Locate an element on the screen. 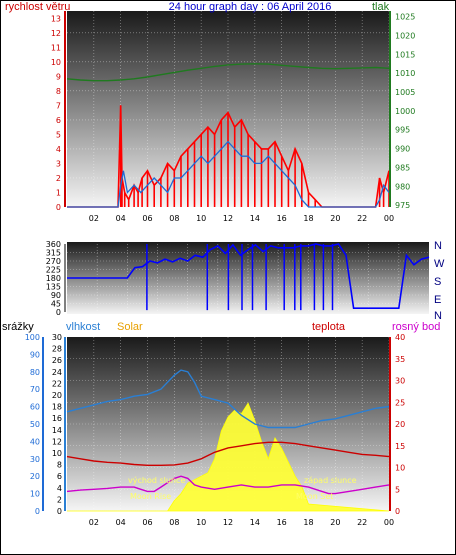 This screenshot has width=456, height=555. wind-tick-label: 2 is located at coordinates (58, 178).